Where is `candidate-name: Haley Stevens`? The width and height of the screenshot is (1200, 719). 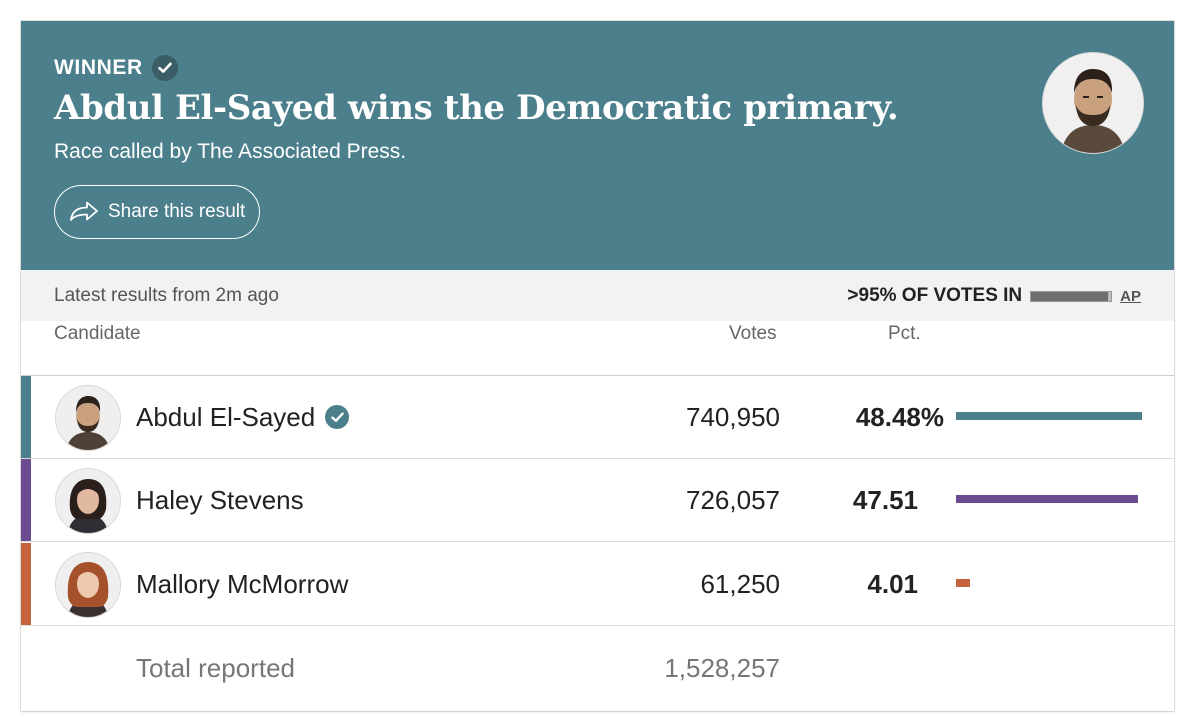 candidate-name: Haley Stevens is located at coordinates (220, 500).